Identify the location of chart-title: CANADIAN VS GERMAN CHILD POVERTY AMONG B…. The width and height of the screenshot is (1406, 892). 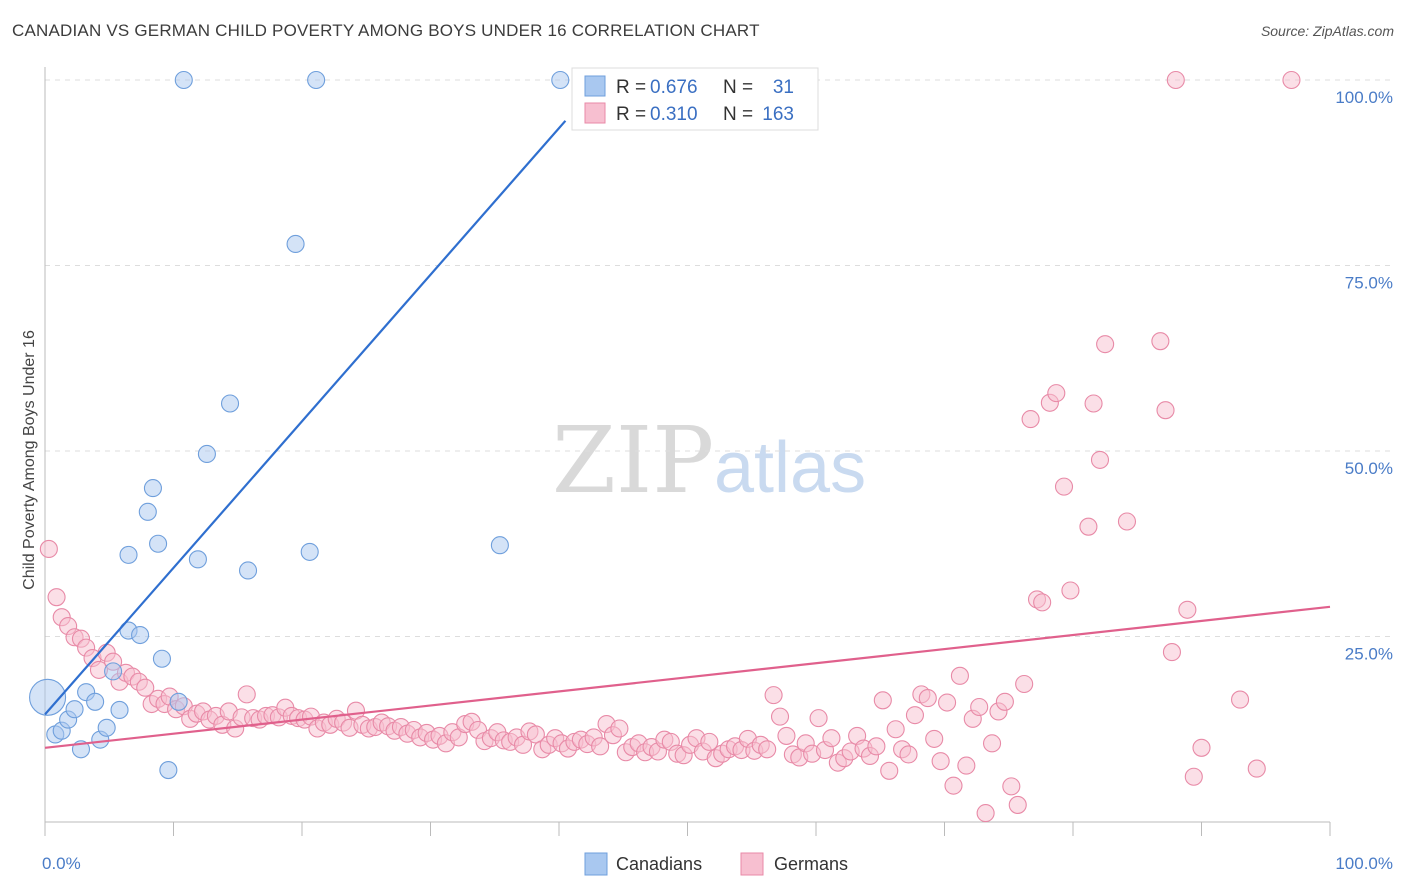
(386, 30).